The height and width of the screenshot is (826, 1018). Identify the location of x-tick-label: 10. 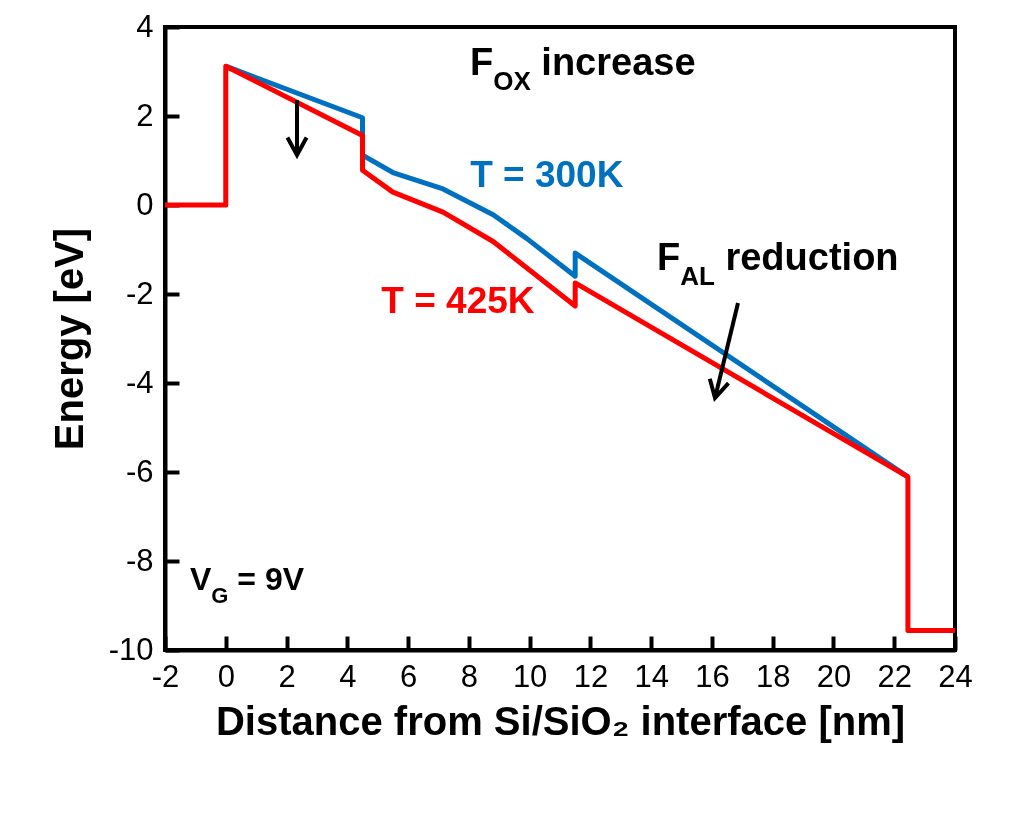
(530, 676).